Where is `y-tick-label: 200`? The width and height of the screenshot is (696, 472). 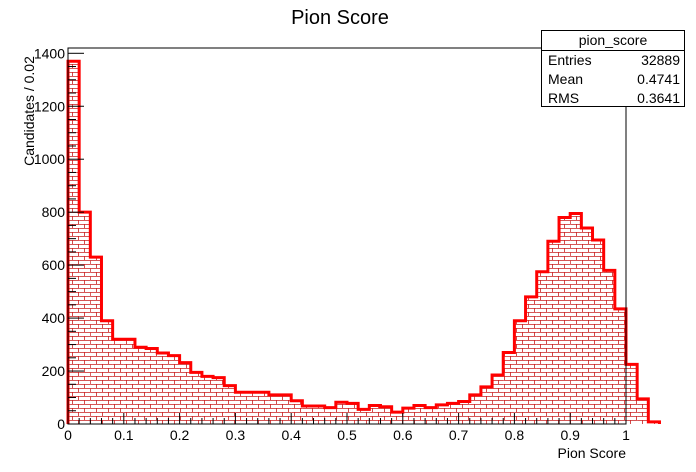 y-tick-label: 200 is located at coordinates (54, 371).